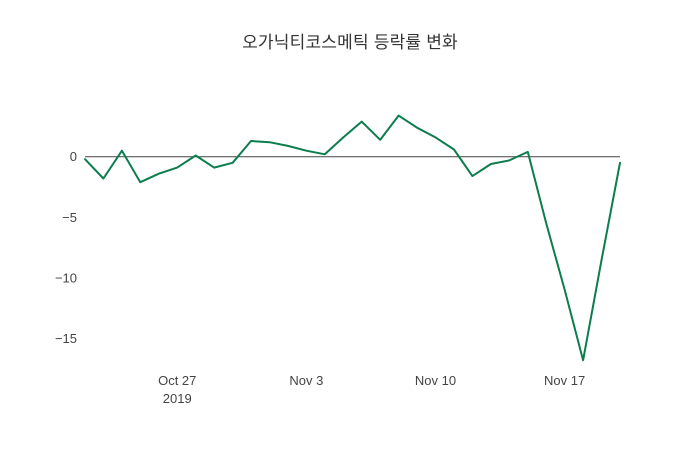 The image size is (700, 450). What do you see at coordinates (69, 217) in the screenshot?
I see `y-tick-label: −5` at bounding box center [69, 217].